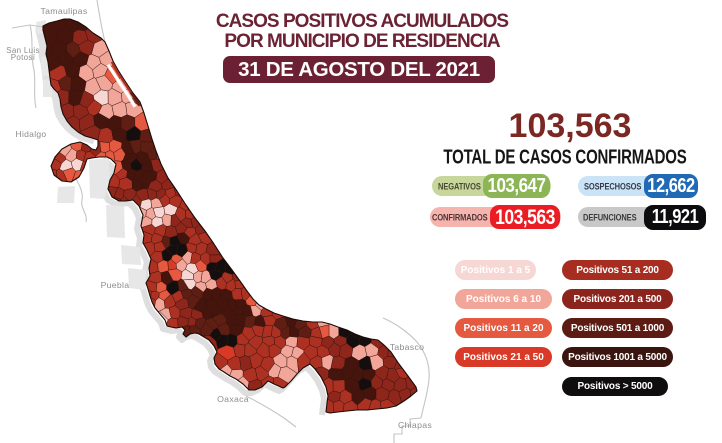 The image size is (722, 443). Describe the element at coordinates (31, 134) in the screenshot. I see `svg-text: Hidalgo` at that location.